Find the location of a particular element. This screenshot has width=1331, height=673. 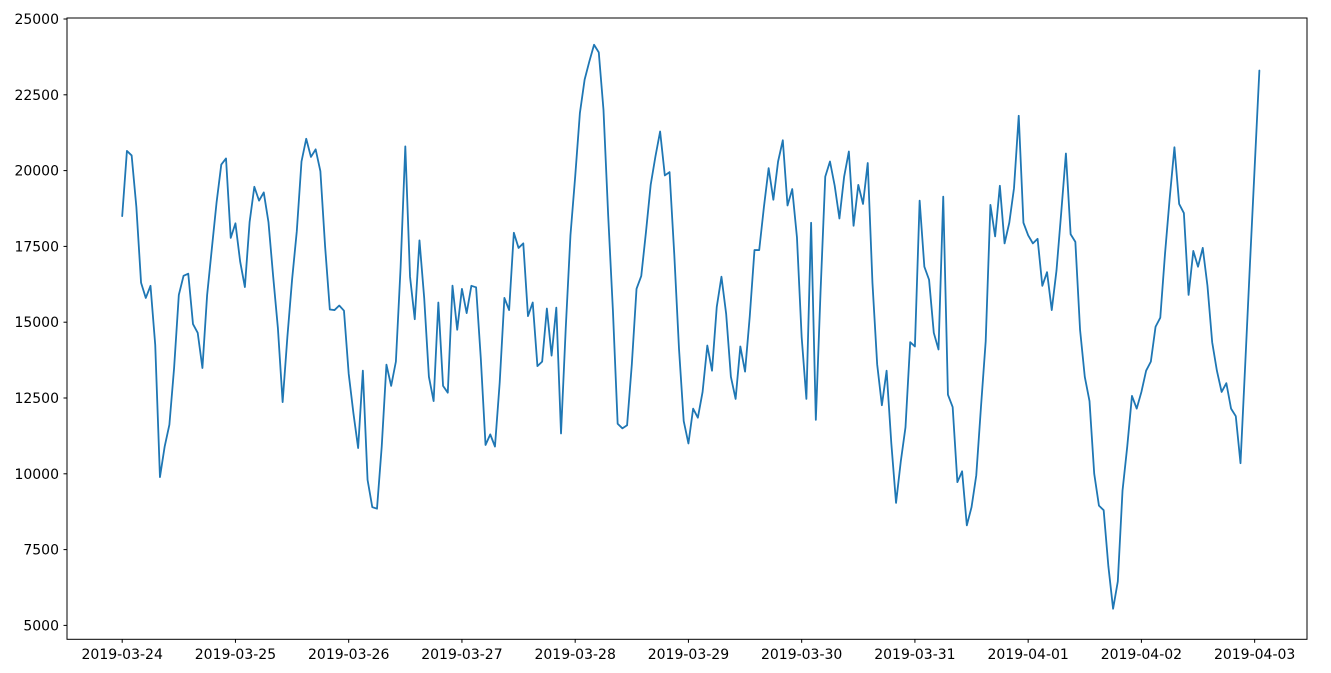

y-tick-label: 15000 is located at coordinates (36, 323).